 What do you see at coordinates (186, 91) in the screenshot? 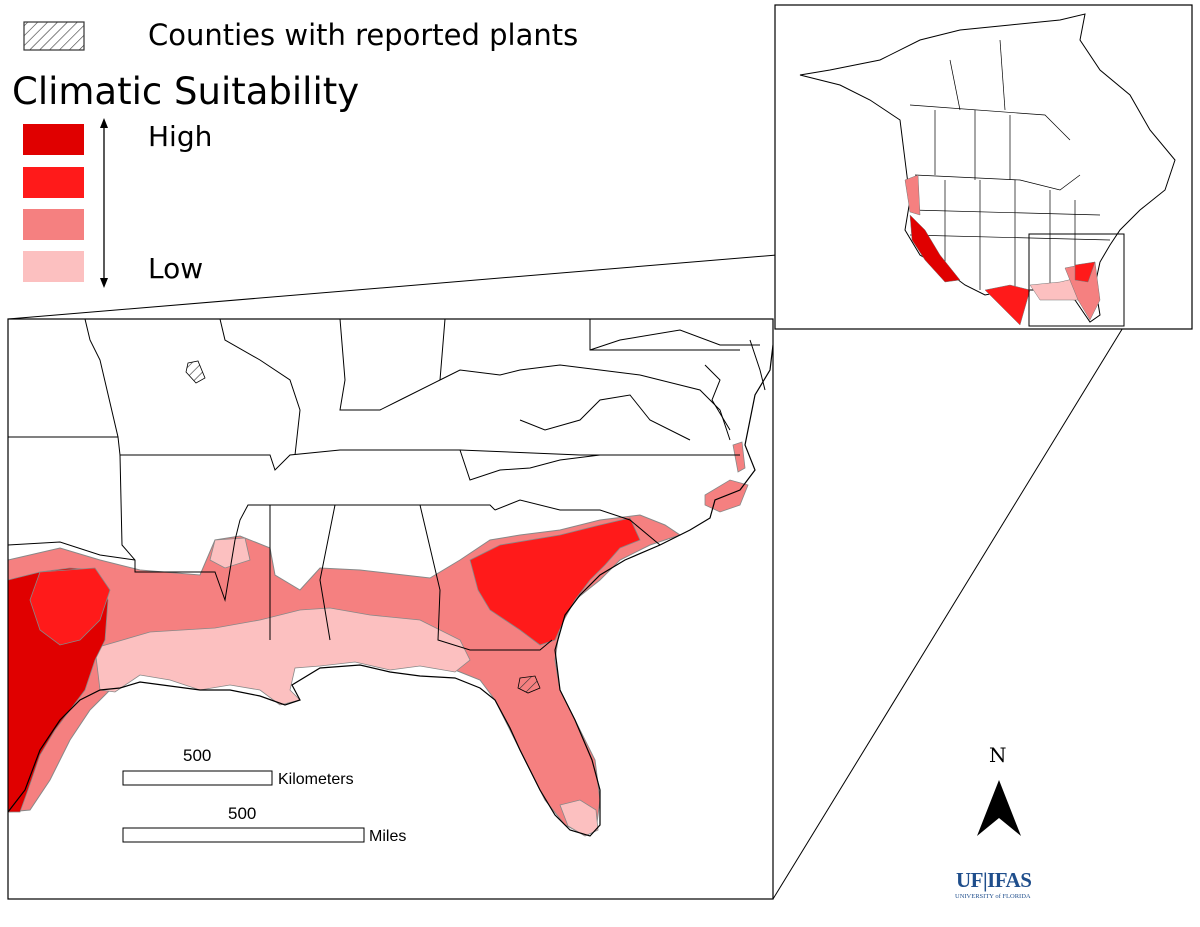
I see `legend-title: Climatic Suitability` at bounding box center [186, 91].